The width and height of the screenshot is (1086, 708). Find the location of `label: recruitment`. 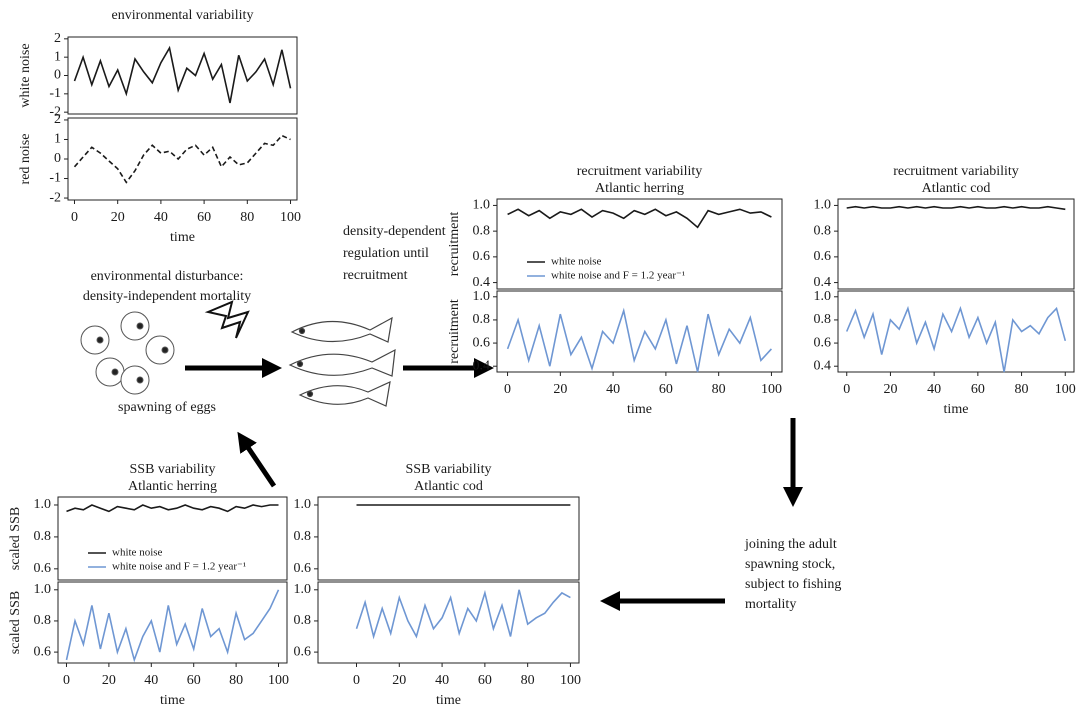

label: recruitment is located at coordinates (375, 275).